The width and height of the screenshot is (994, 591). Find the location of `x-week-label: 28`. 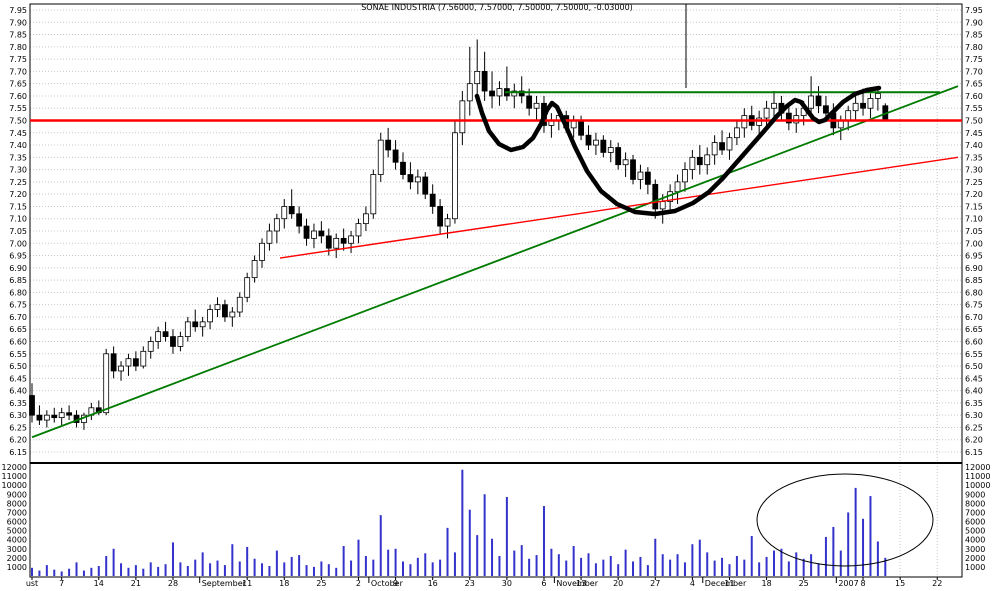

x-week-label: 28 is located at coordinates (173, 583).